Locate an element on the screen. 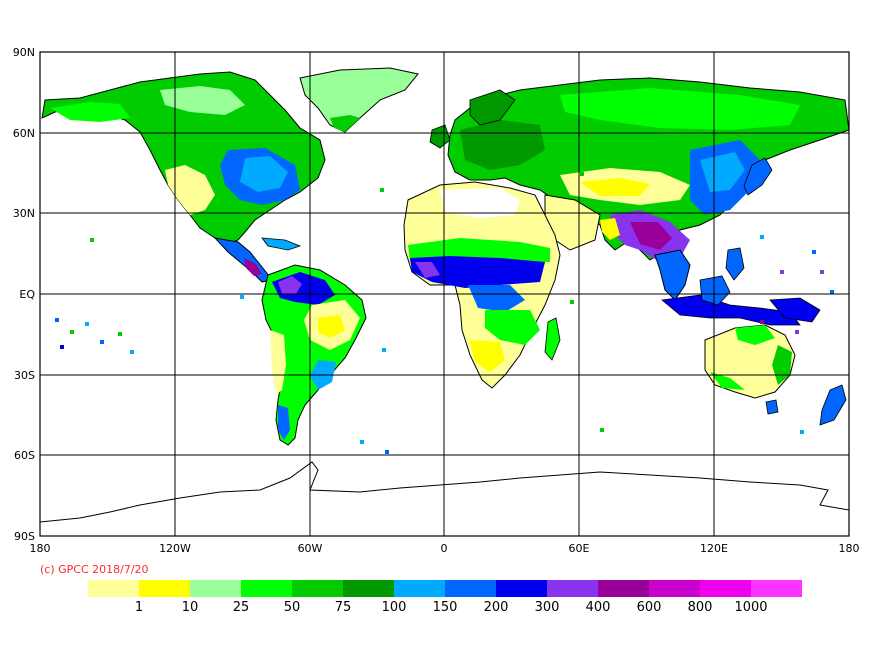 The width and height of the screenshot is (890, 667). canada-light is located at coordinates (202, 100).